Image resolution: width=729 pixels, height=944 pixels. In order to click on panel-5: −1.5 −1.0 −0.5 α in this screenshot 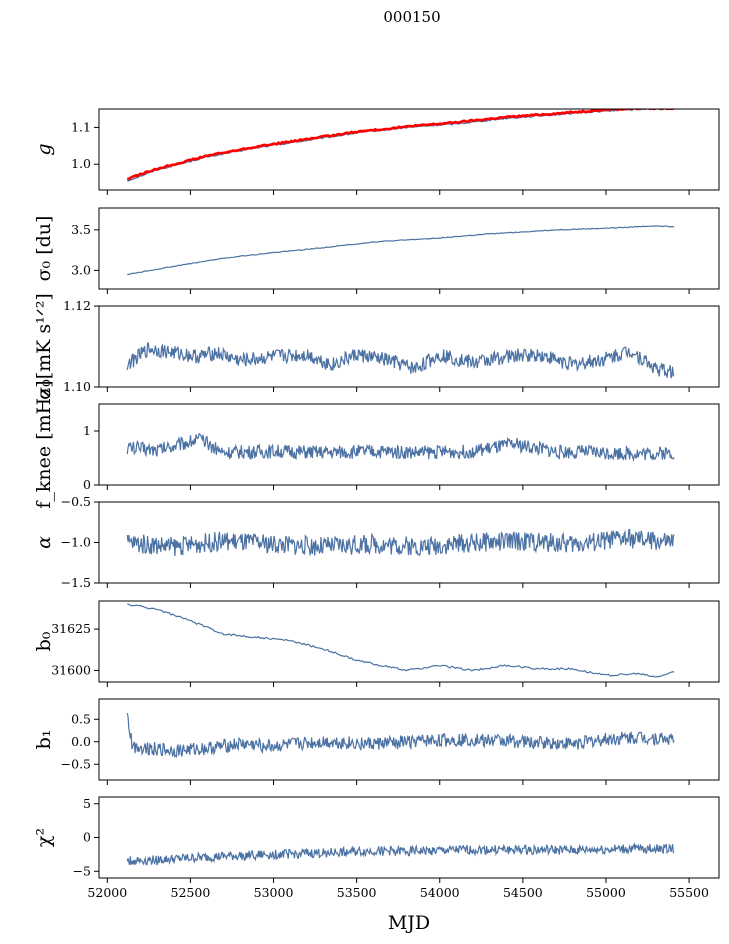, I will do `click(376, 542)`.